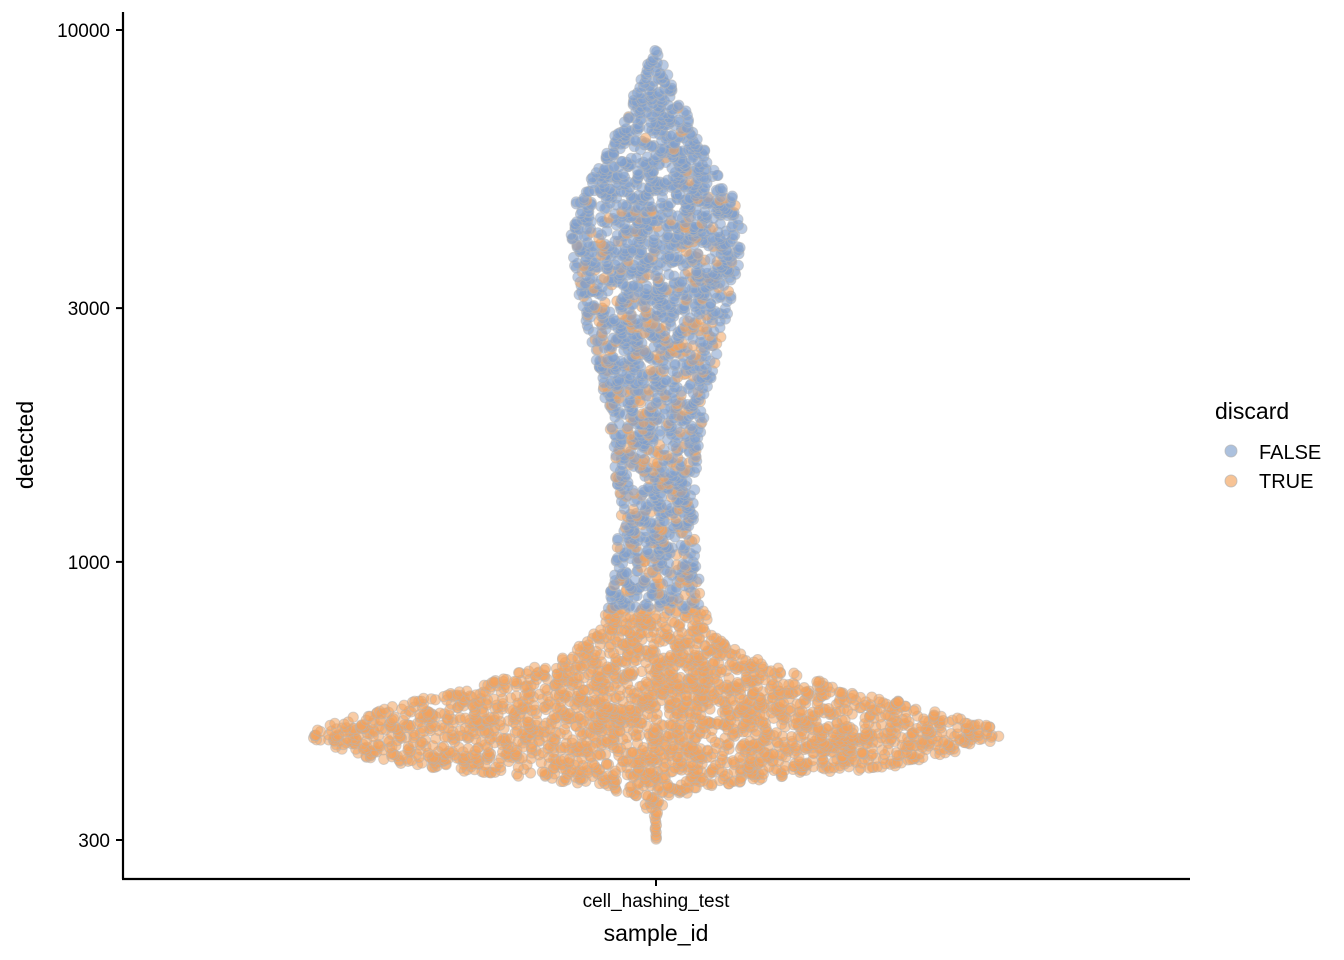 This screenshot has height=960, width=1344. Describe the element at coordinates (656, 933) in the screenshot. I see `x-axis-title: sample_id` at that location.